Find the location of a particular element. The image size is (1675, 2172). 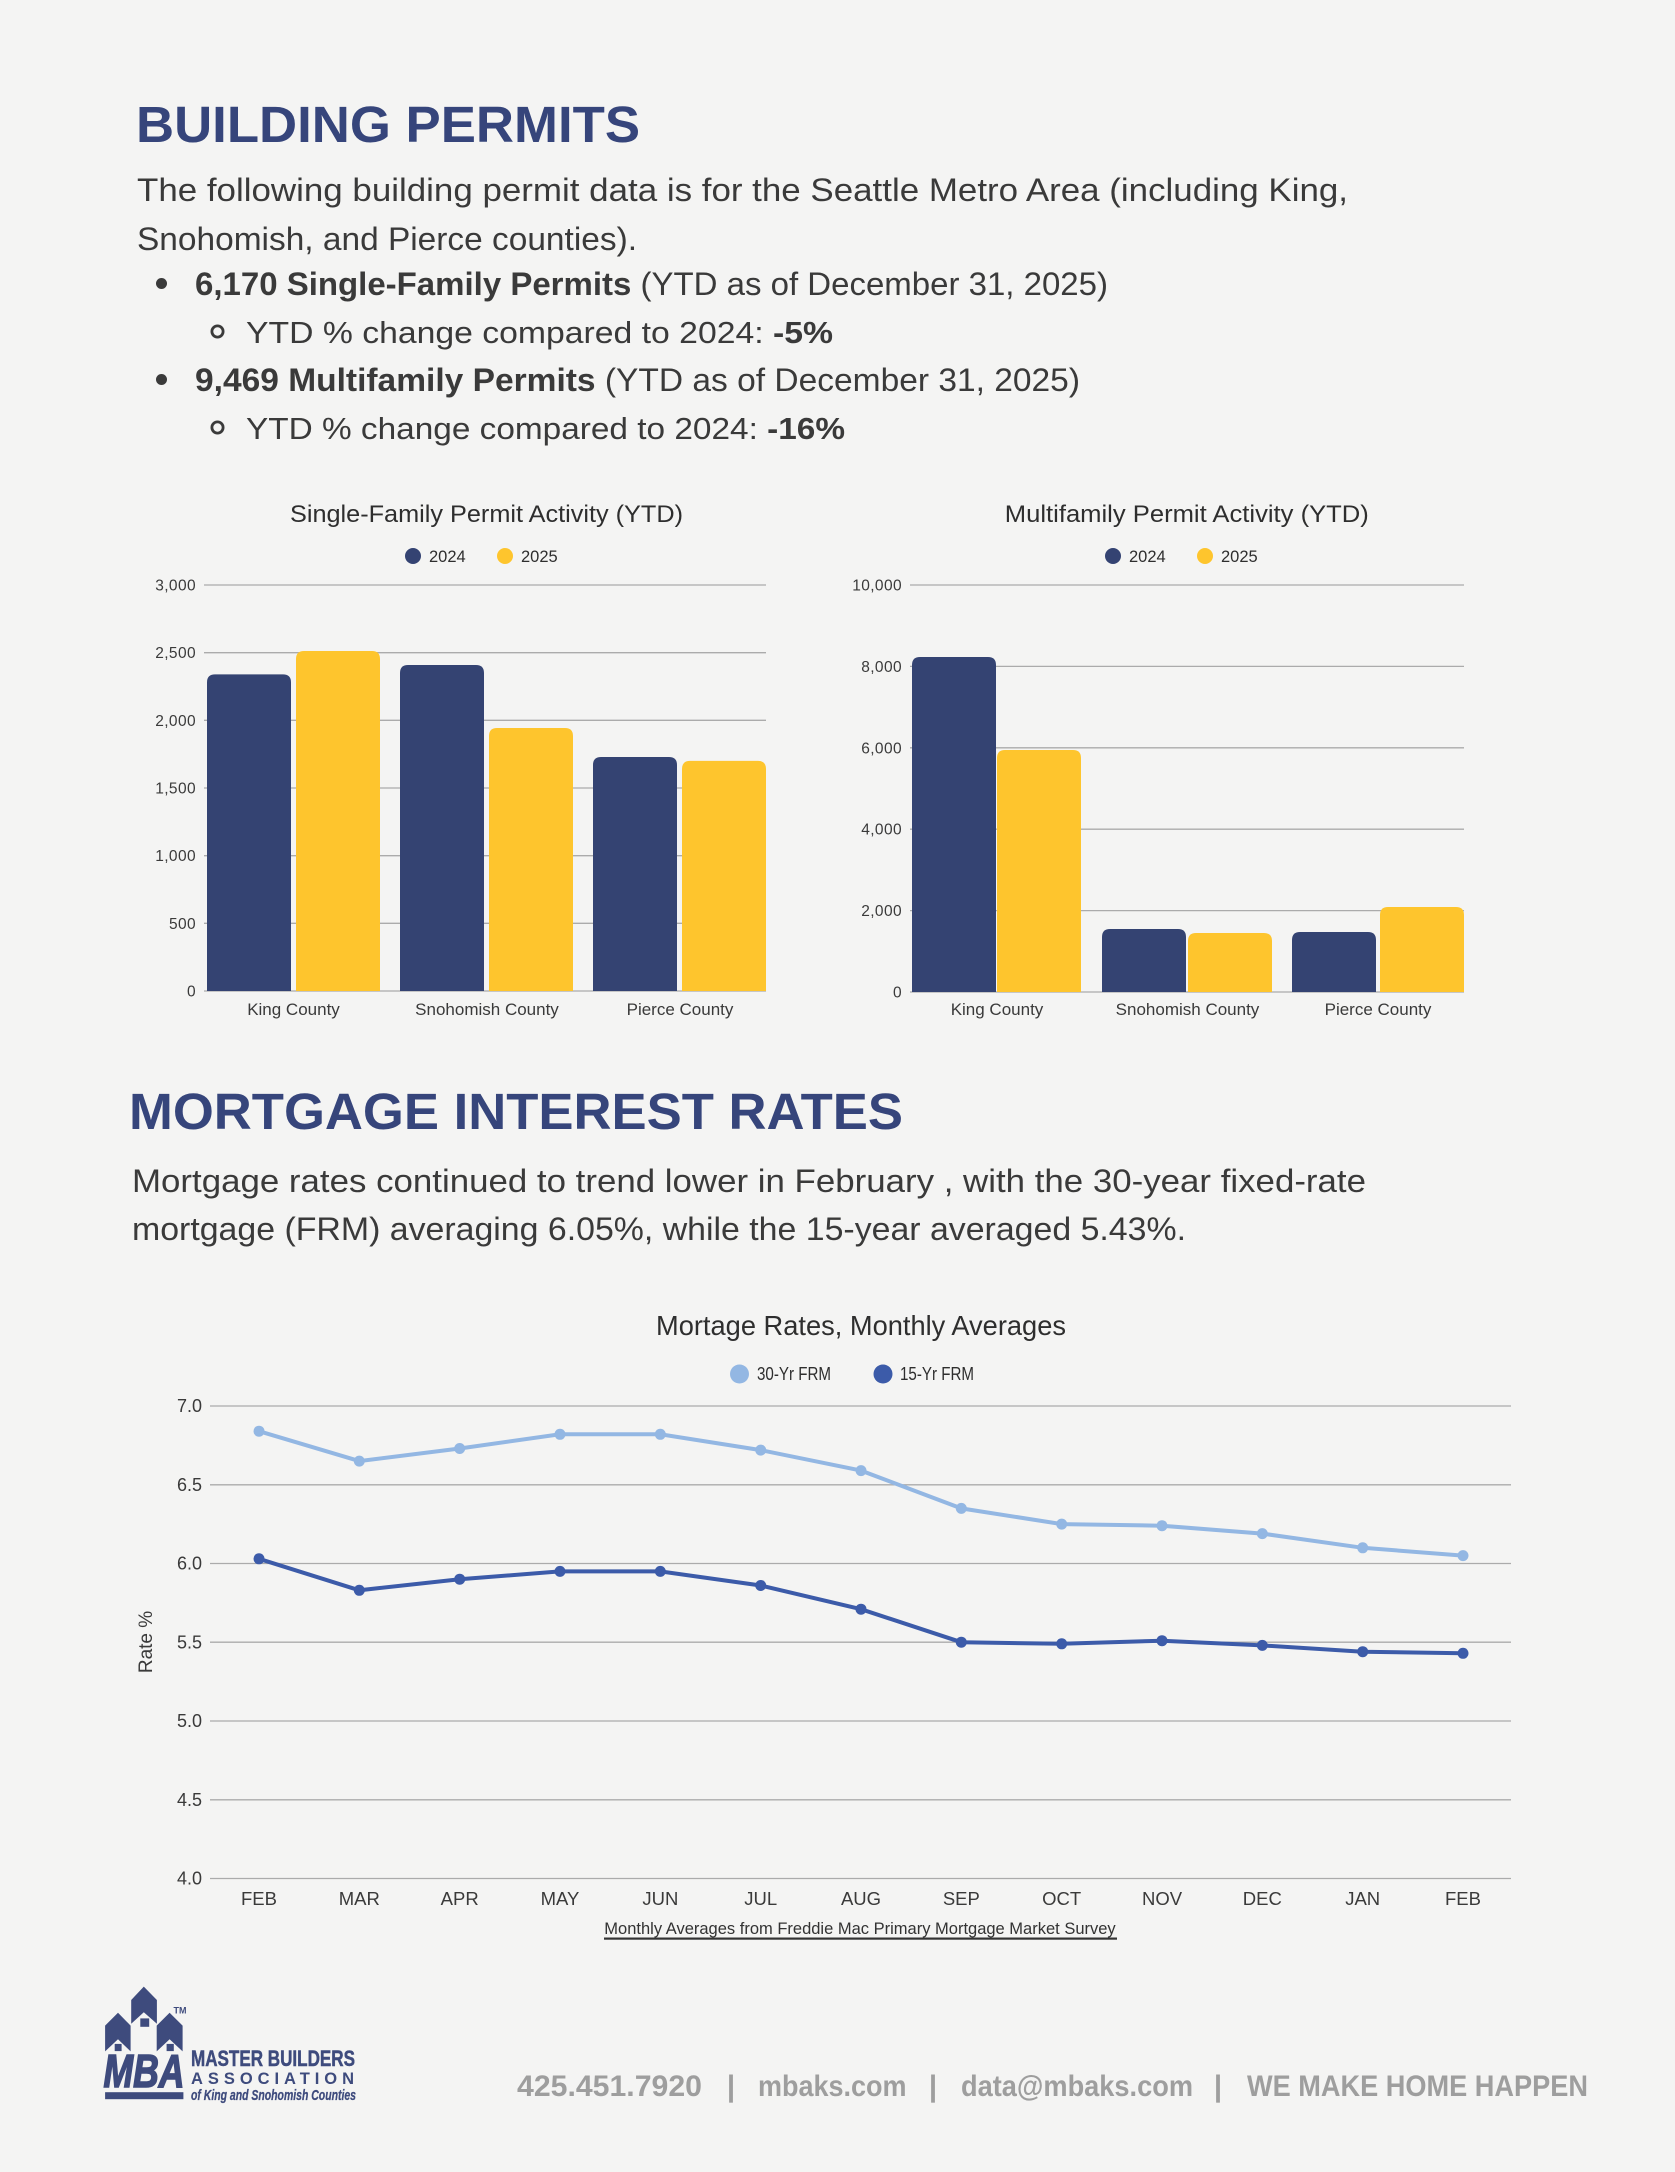

svg-text: 1,500 is located at coordinates (175, 789).